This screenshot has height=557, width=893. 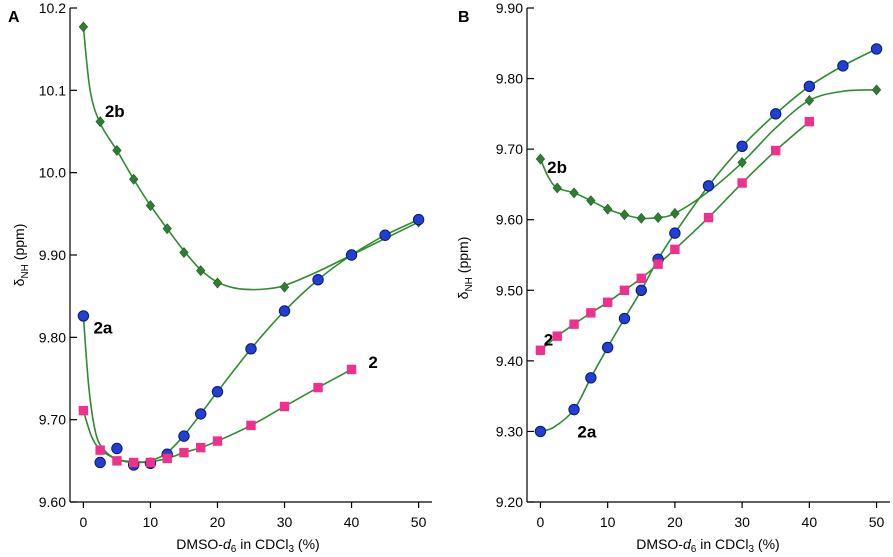 I want to click on panel-a-y-axis-subscript: NH, so click(x=25, y=271).